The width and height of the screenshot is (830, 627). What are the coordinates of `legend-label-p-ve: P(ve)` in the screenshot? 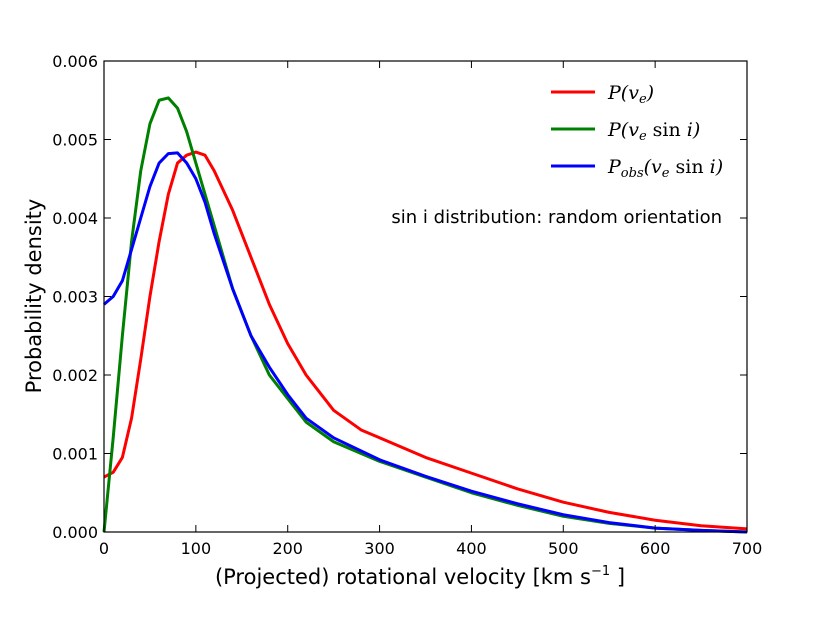 It's located at (630, 94).